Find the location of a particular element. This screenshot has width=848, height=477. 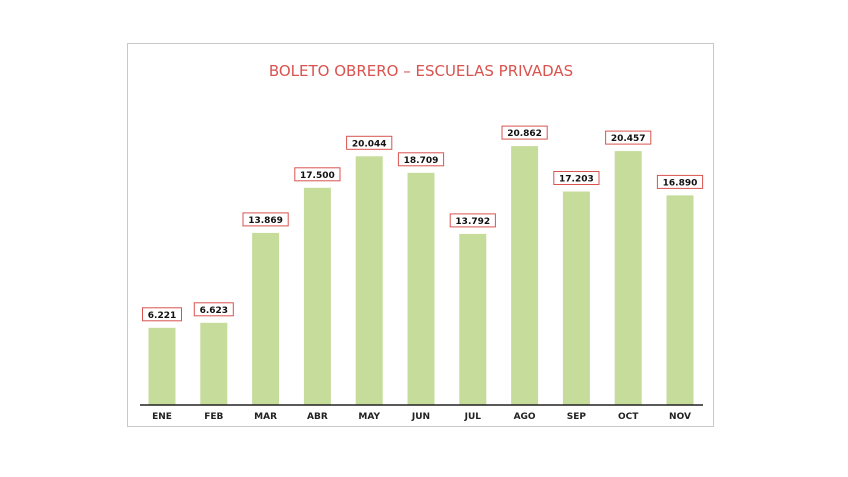

bar-ago is located at coordinates (525, 275).